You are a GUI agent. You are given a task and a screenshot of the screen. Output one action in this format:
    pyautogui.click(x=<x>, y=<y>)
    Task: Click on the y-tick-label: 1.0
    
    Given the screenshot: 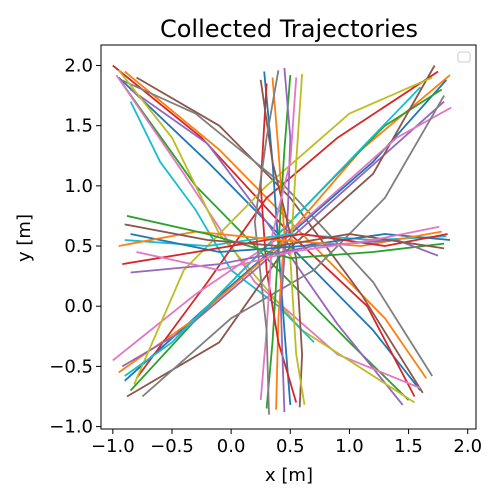 What is the action you would take?
    pyautogui.click(x=78, y=186)
    